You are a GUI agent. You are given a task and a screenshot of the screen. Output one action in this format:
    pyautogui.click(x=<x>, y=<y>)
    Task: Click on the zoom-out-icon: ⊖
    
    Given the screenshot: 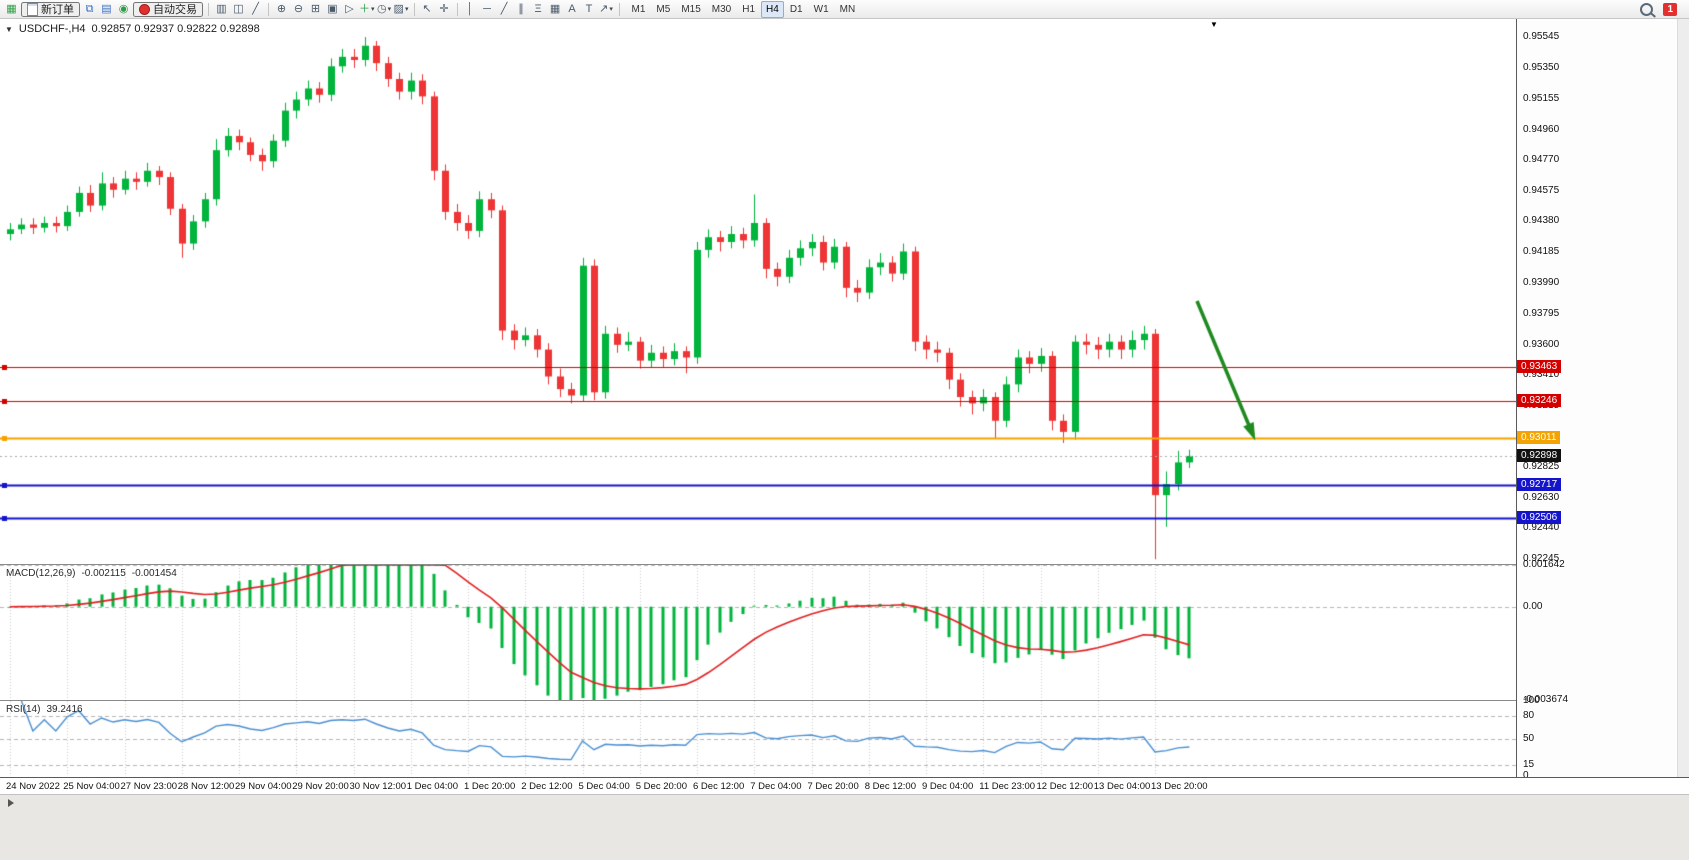 What is the action you would take?
    pyautogui.click(x=298, y=8)
    